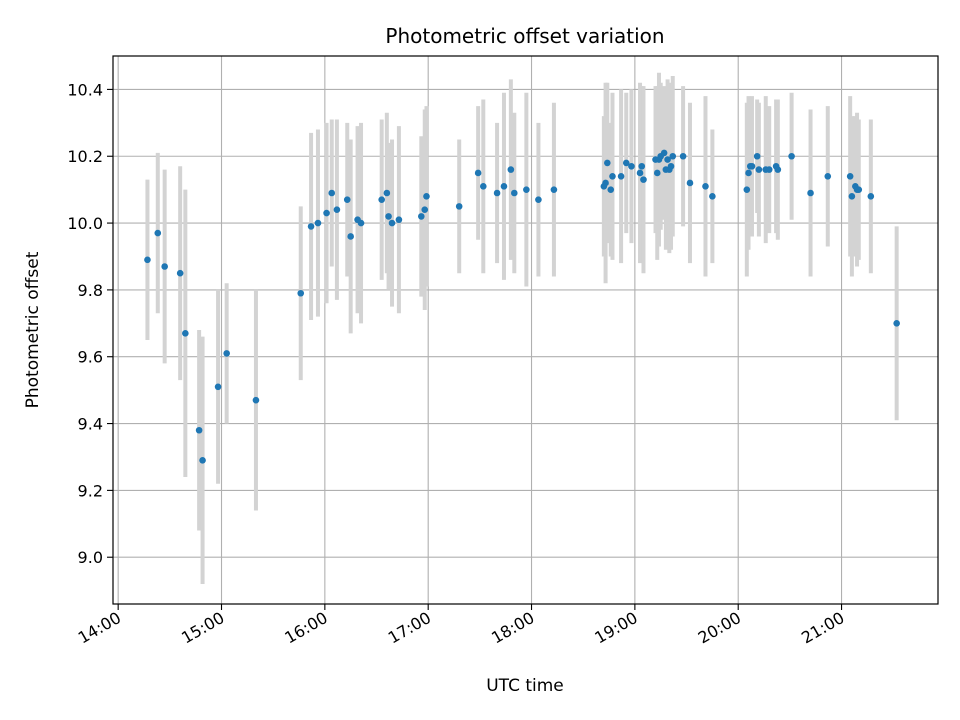 The image size is (960, 720). I want to click on y-tick-label: 9.6, so click(90, 357).